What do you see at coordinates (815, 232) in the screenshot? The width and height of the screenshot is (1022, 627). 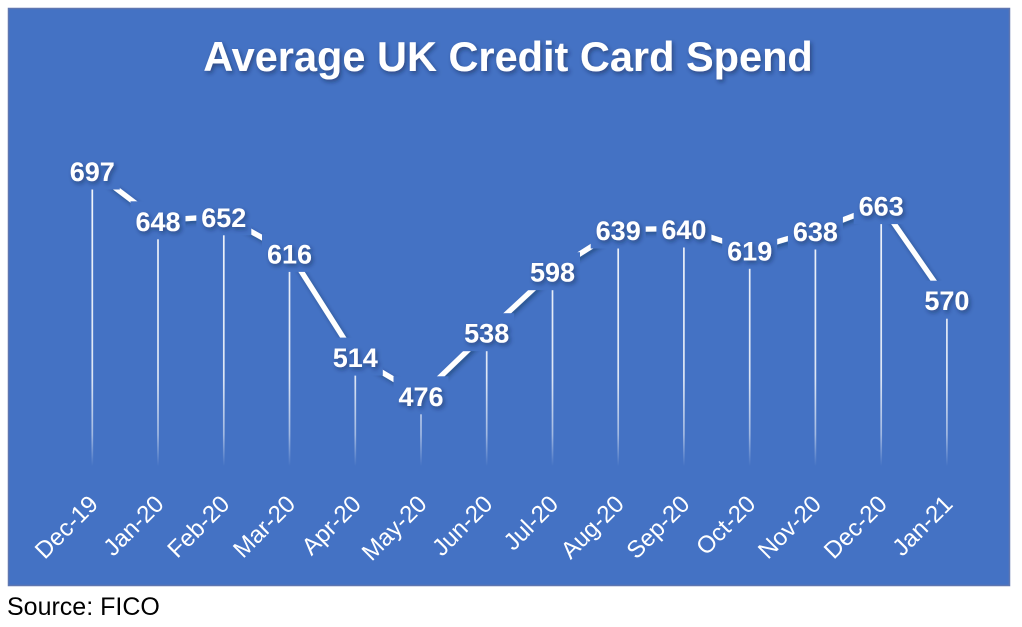 I see `svg-text: 638` at bounding box center [815, 232].